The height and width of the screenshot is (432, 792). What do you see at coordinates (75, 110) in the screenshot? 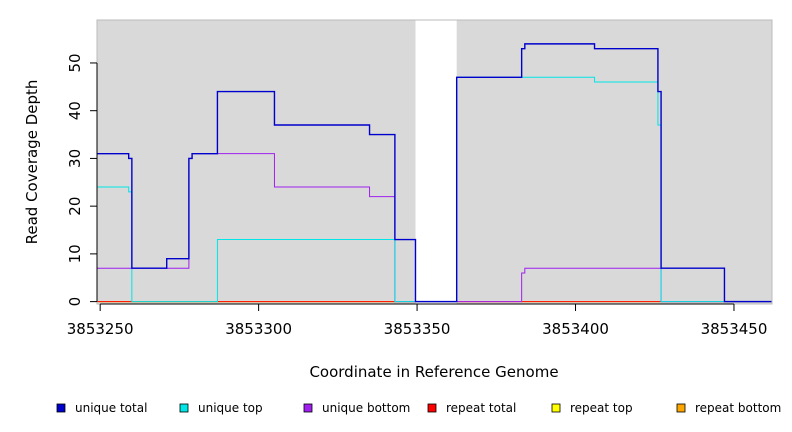
I see `y-tick-label: 40` at bounding box center [75, 110].